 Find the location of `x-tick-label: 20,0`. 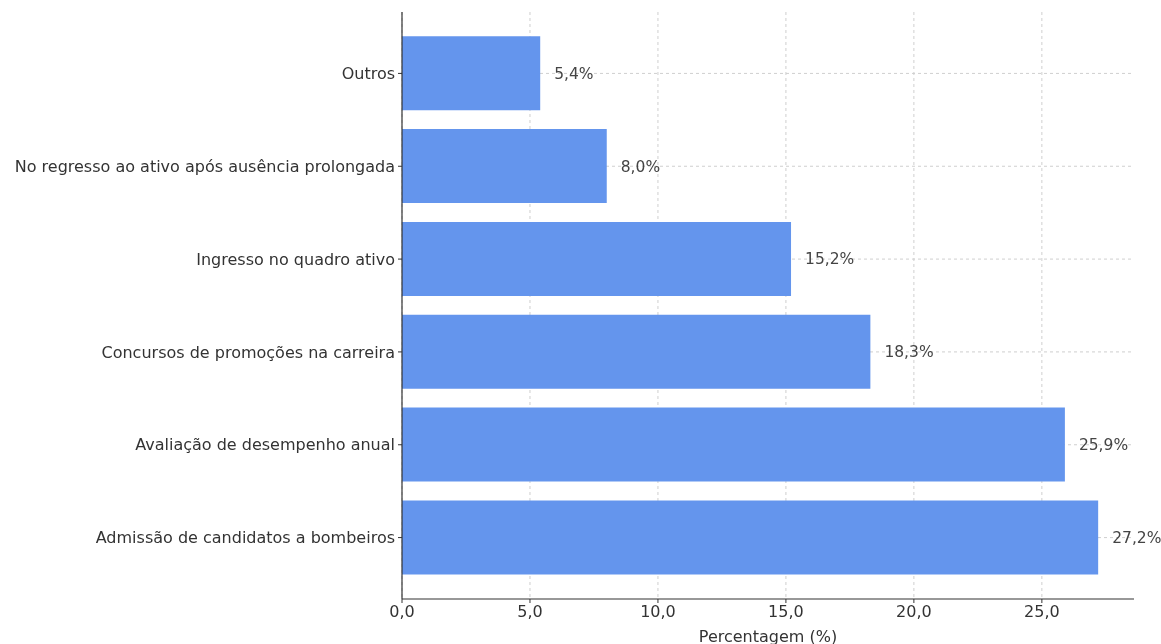

x-tick-label: 20,0 is located at coordinates (914, 612).